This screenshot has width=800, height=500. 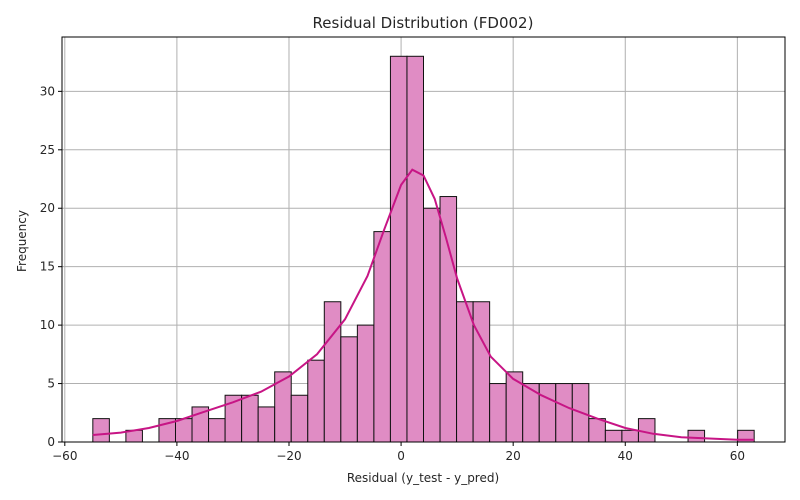 I want to click on y-axis-ticks: 0 5 10 15 20 25 30, so click(x=51, y=266).